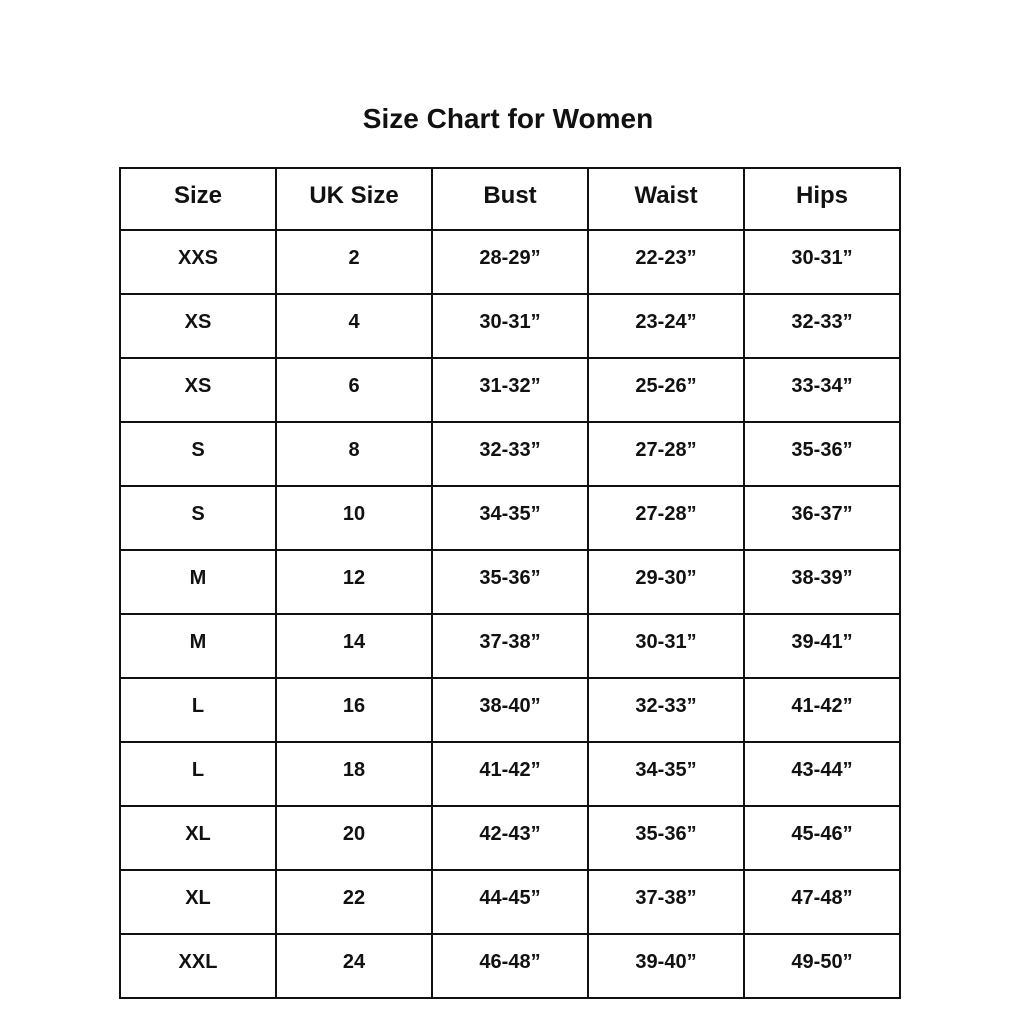 The height and width of the screenshot is (1024, 1024). What do you see at coordinates (354, 646) in the screenshot?
I see `uk-size-cell: 14` at bounding box center [354, 646].